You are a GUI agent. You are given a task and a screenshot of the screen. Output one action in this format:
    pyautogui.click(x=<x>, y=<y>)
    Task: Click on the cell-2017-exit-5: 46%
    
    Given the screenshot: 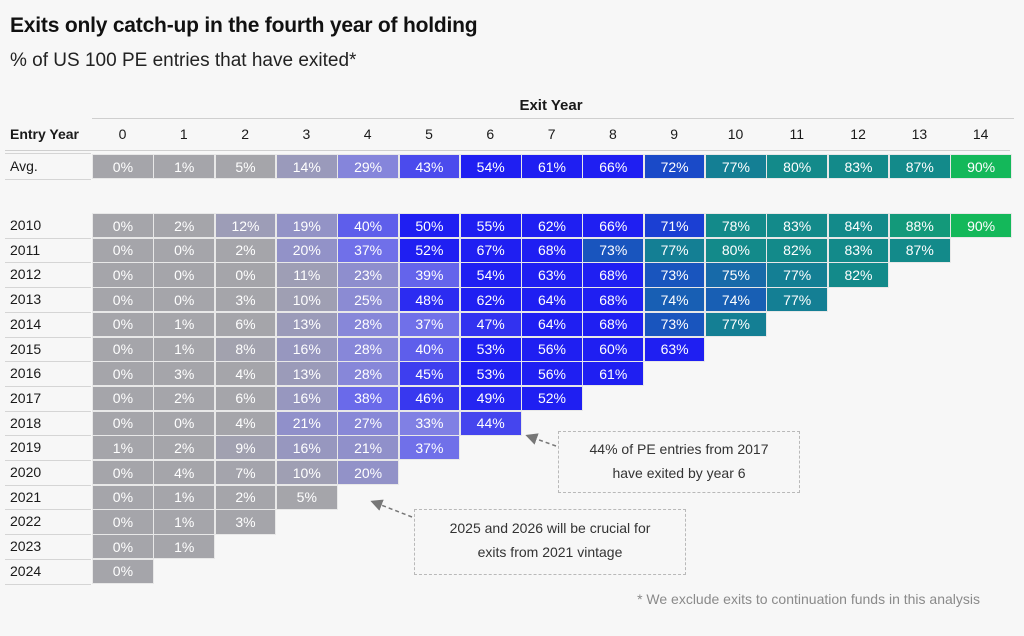 What is the action you would take?
    pyautogui.click(x=429, y=398)
    